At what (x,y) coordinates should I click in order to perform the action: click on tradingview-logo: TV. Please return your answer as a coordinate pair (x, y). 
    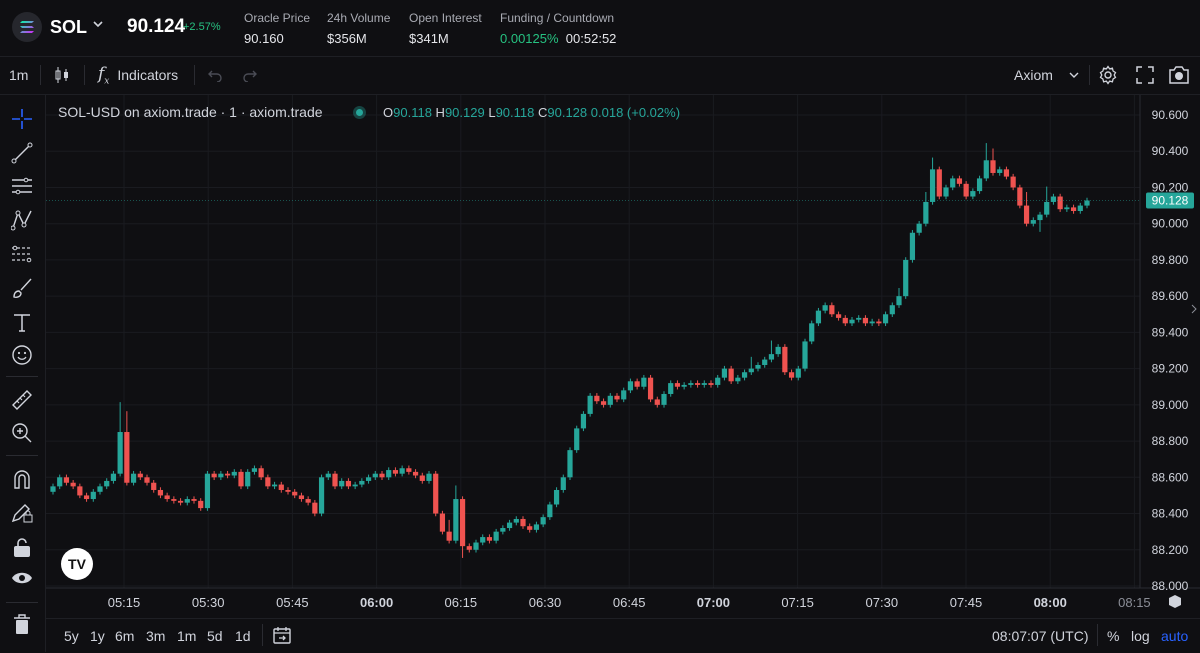
    Looking at the image, I should click on (77, 564).